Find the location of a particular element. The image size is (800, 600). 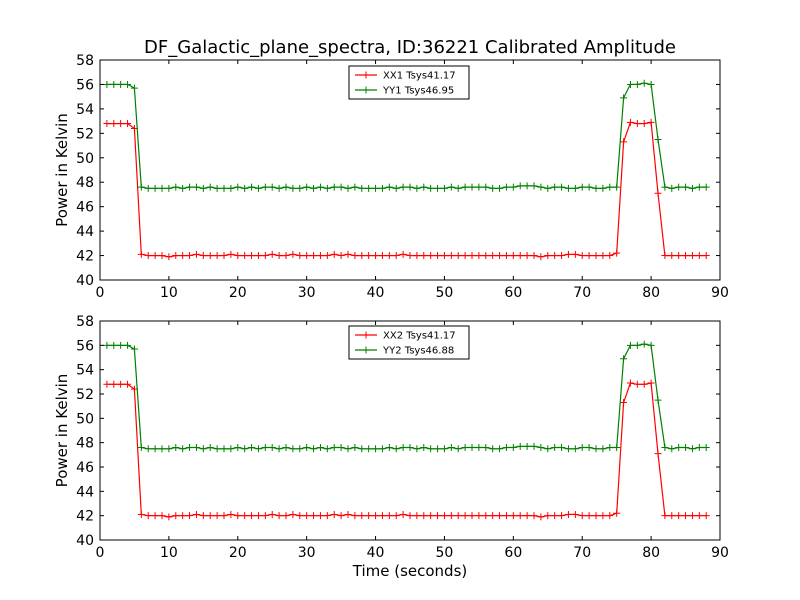

x-tick-label: 10 is located at coordinates (169, 553).